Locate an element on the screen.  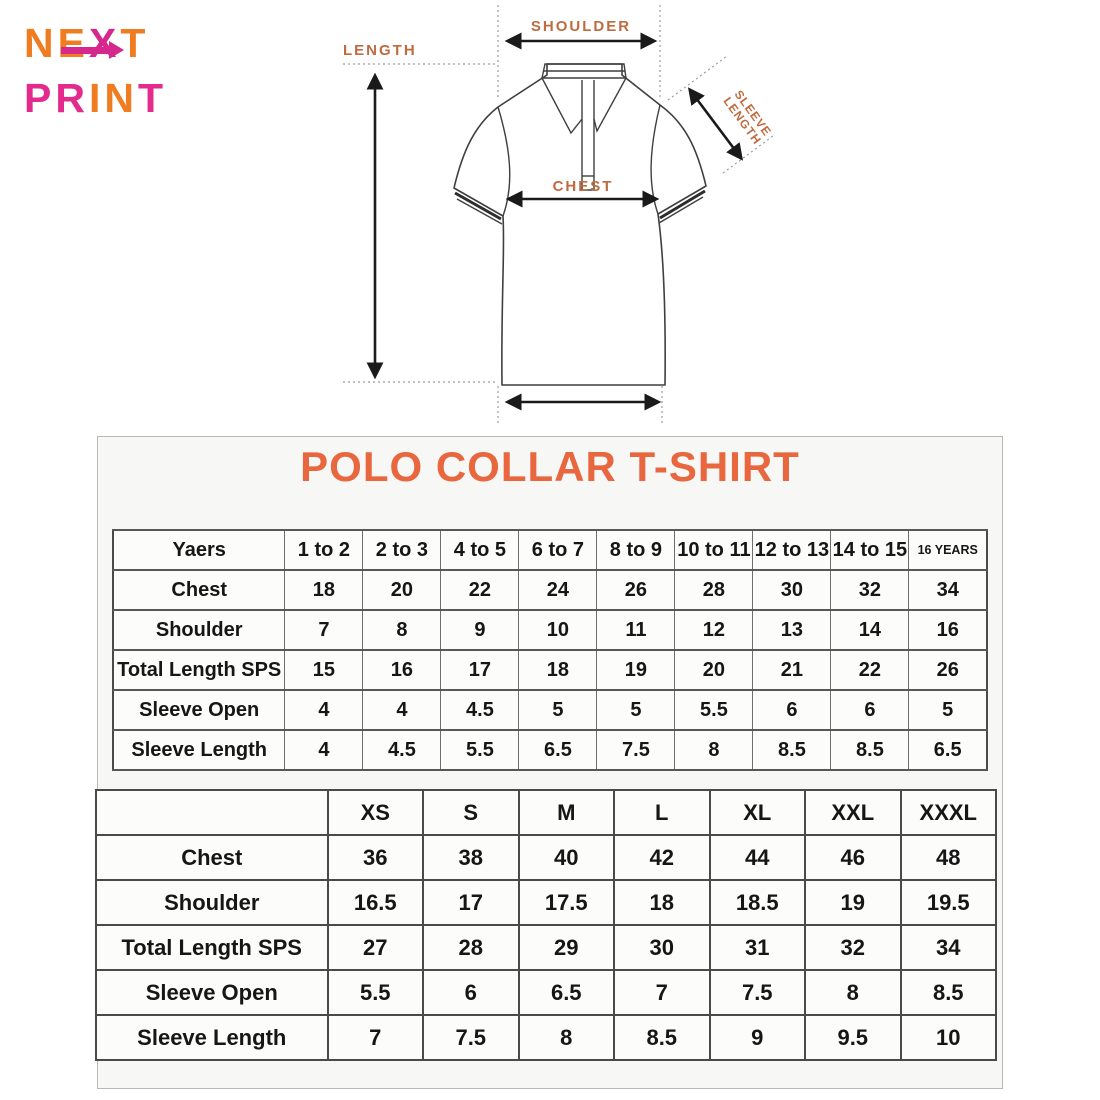
right-cuff-stripe is located at coordinates (682, 204).